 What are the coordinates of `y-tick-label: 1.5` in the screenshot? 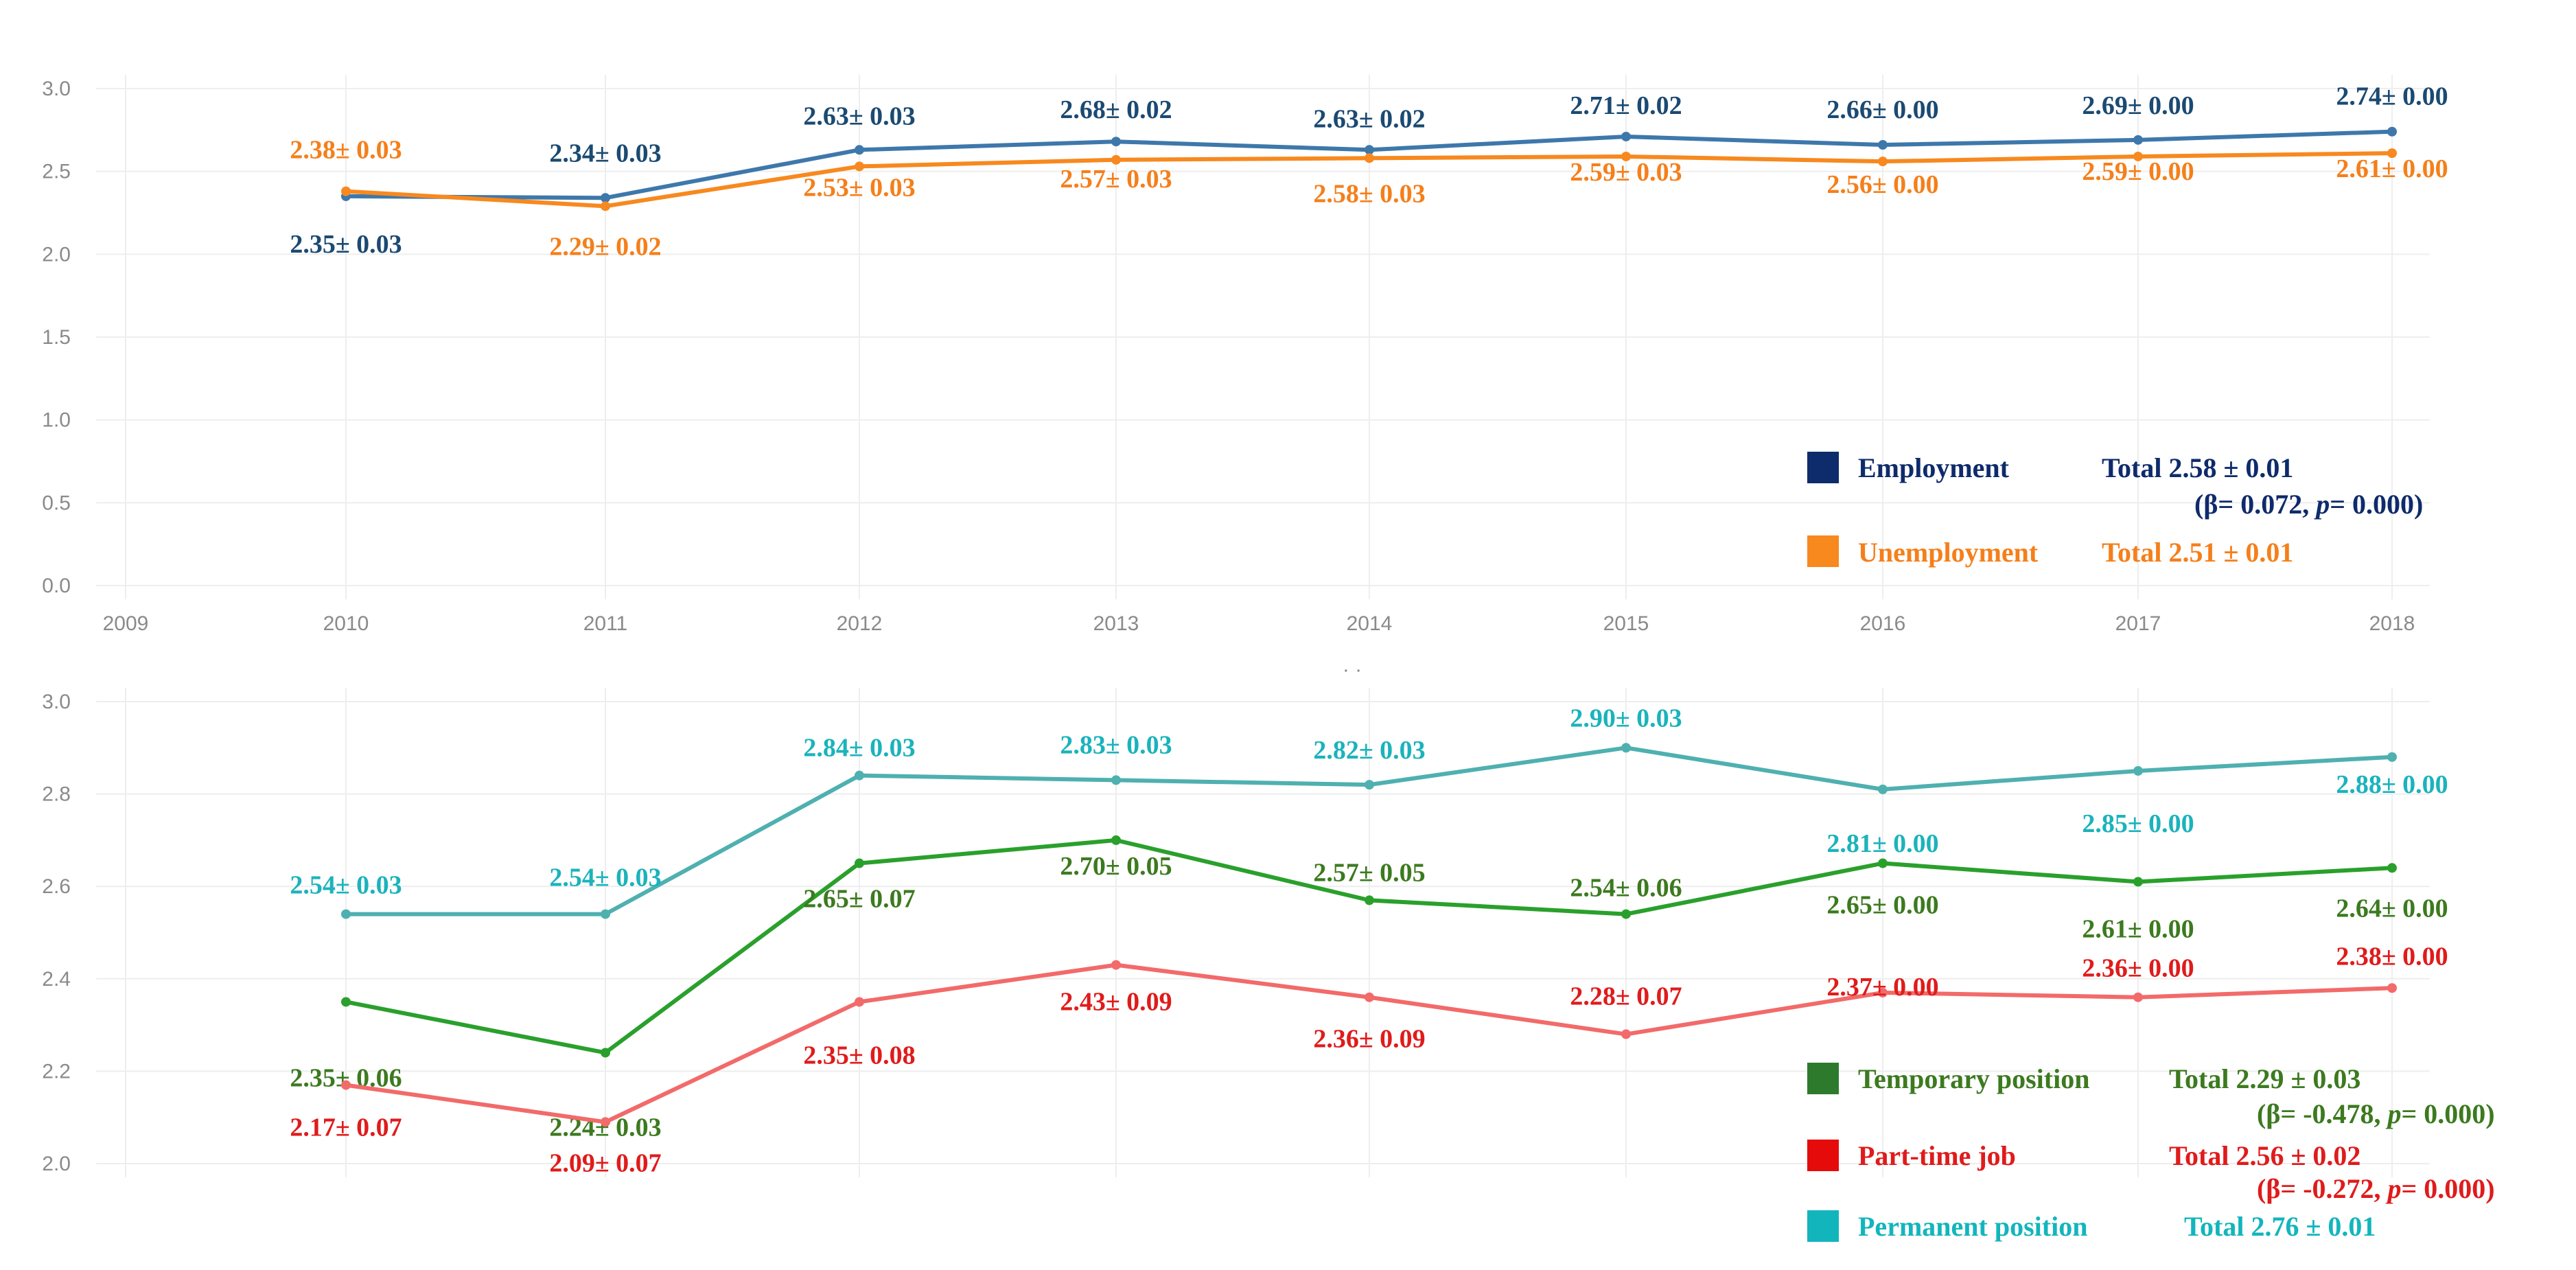 It's located at (57, 337).